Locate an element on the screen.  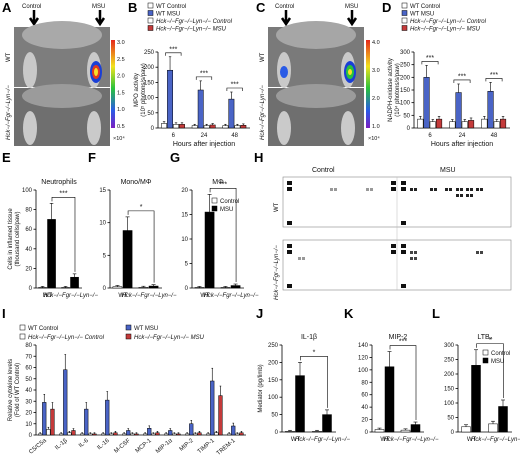
y-tick-label: 15 is located at coordinates (102, 191).